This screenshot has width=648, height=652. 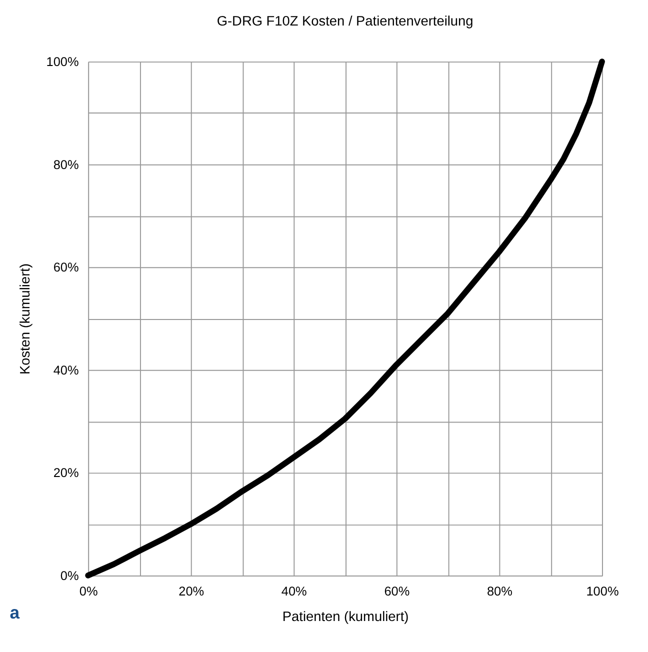 What do you see at coordinates (191, 591) in the screenshot?
I see `x-tick-label: 20%` at bounding box center [191, 591].